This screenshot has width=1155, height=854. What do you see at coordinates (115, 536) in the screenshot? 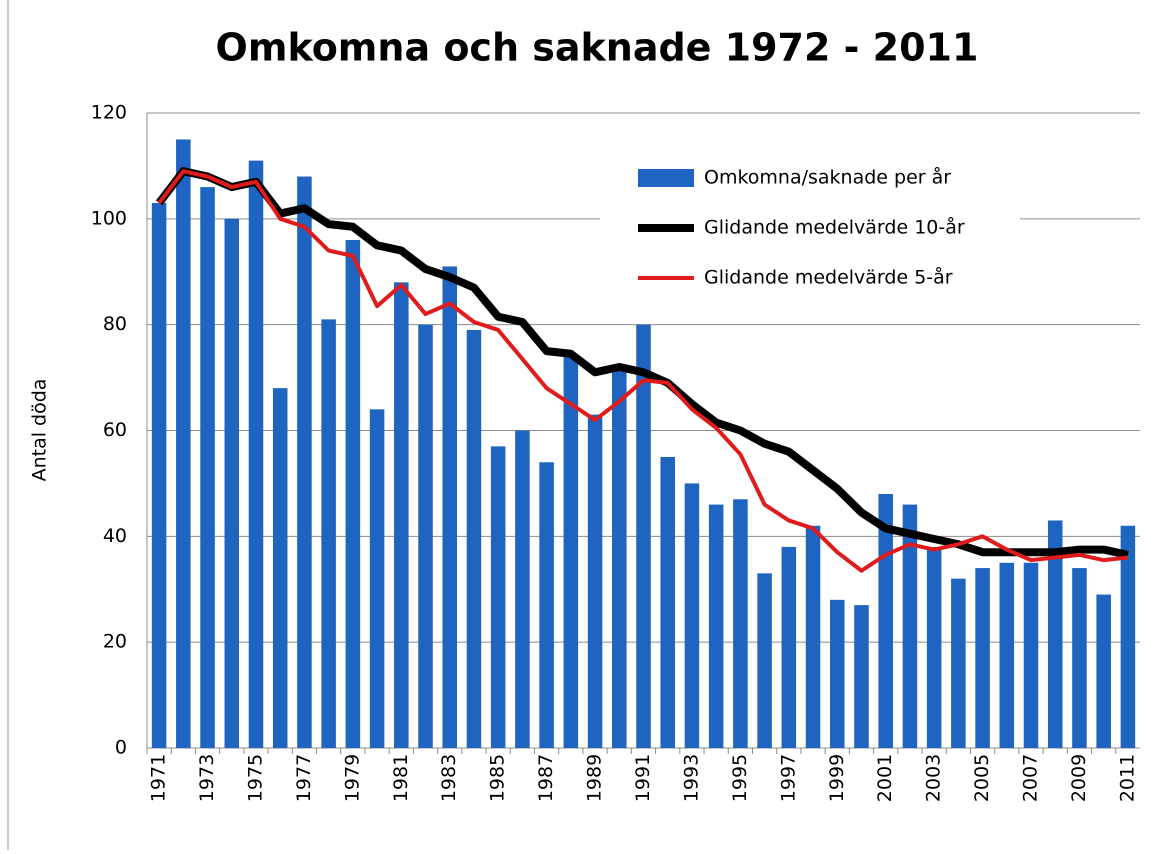
I see `y-tick-label: 40` at bounding box center [115, 536].